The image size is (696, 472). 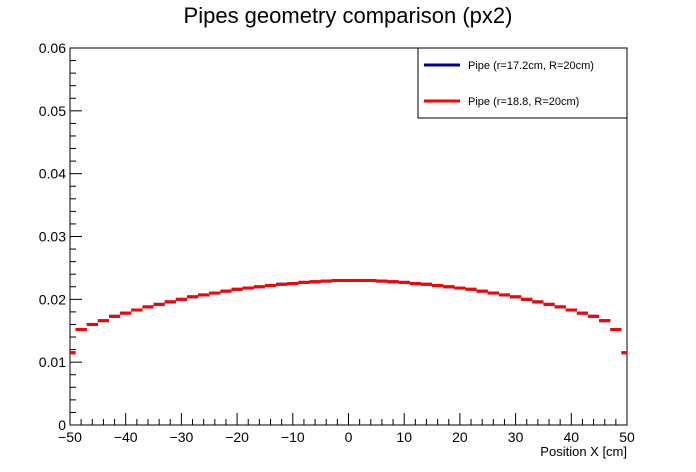 What do you see at coordinates (627, 437) in the screenshot?
I see `x-tick-label: 50` at bounding box center [627, 437].